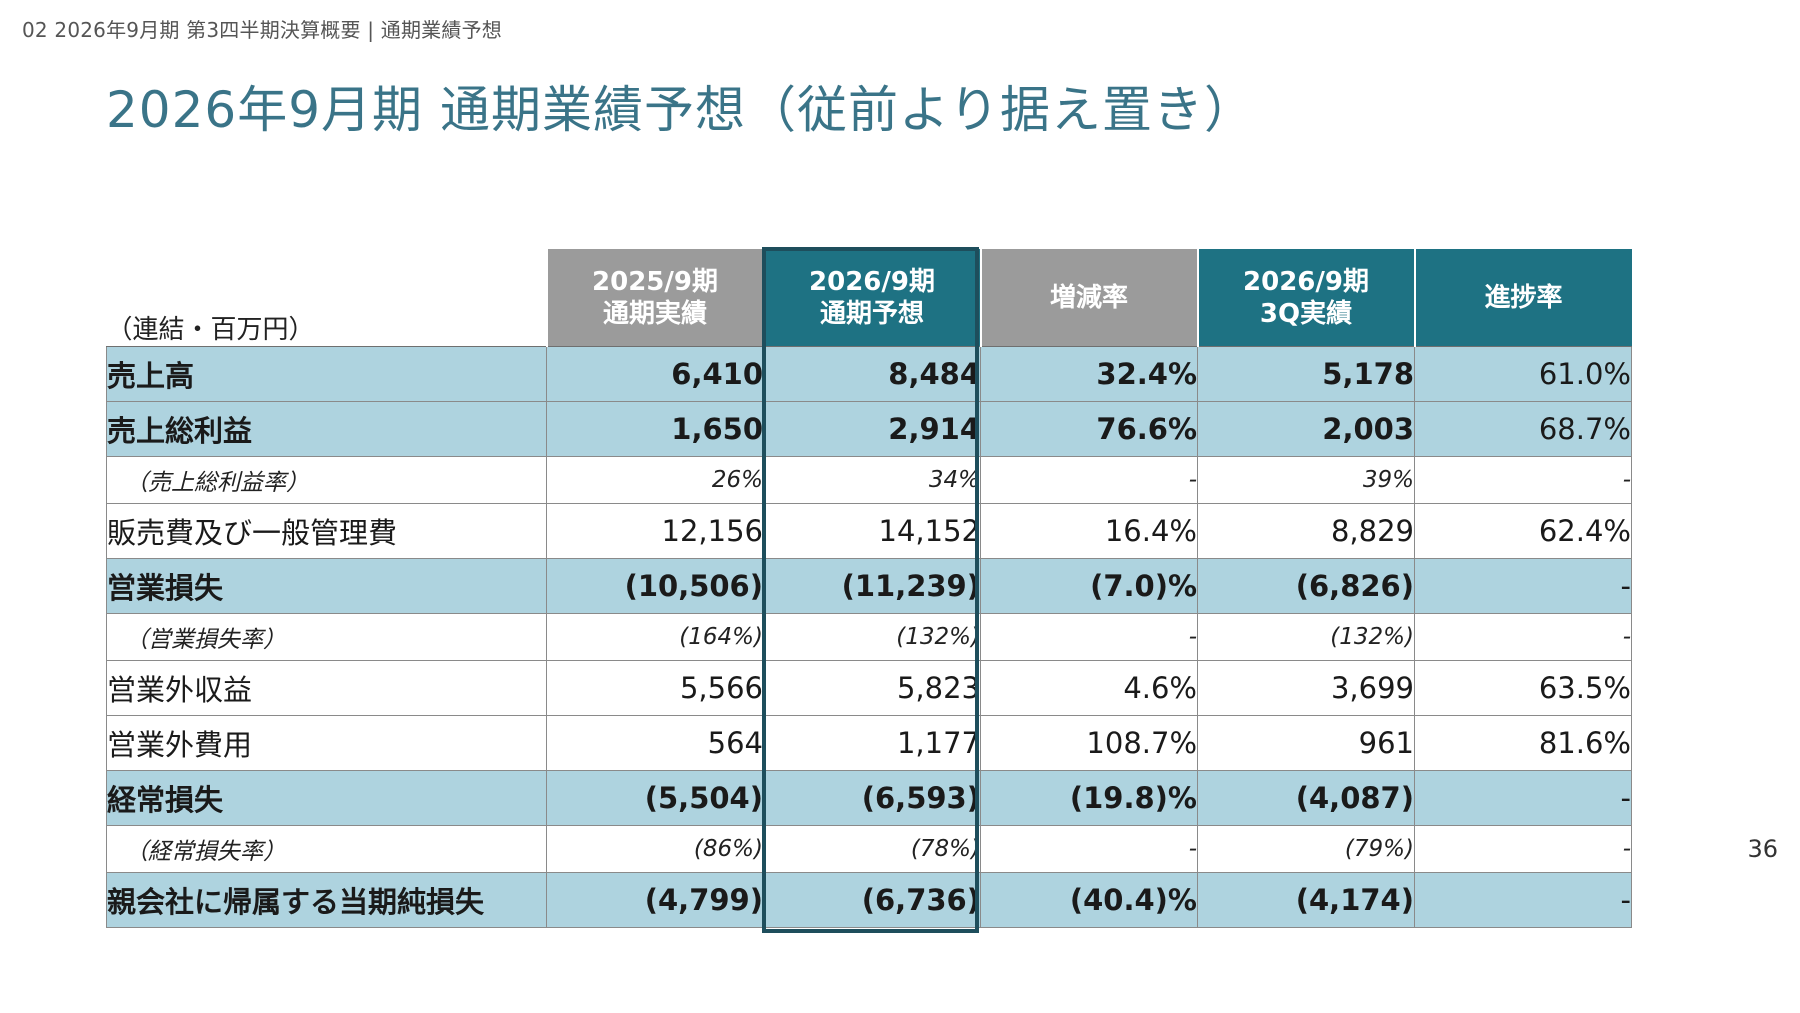  What do you see at coordinates (1306, 798) in the screenshot?
I see `cell-fy2026-3q-actual: (4,087)` at bounding box center [1306, 798].